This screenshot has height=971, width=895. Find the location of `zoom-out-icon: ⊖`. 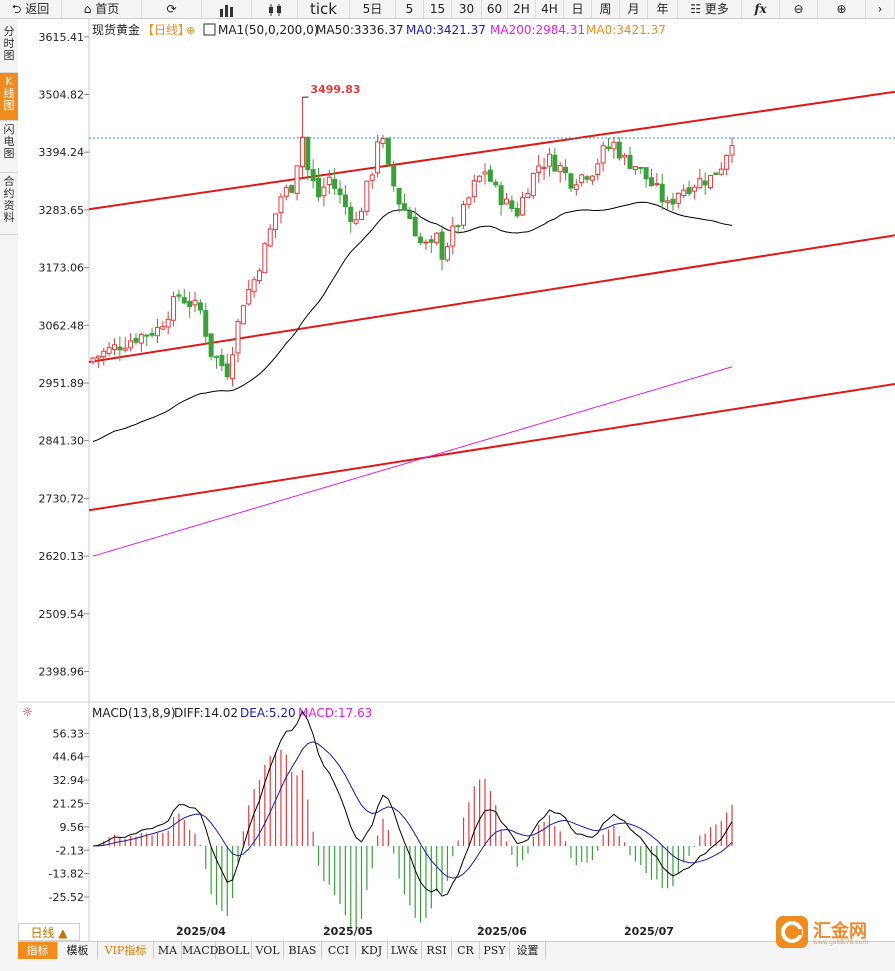

zoom-out-icon: ⊖ is located at coordinates (798, 9).